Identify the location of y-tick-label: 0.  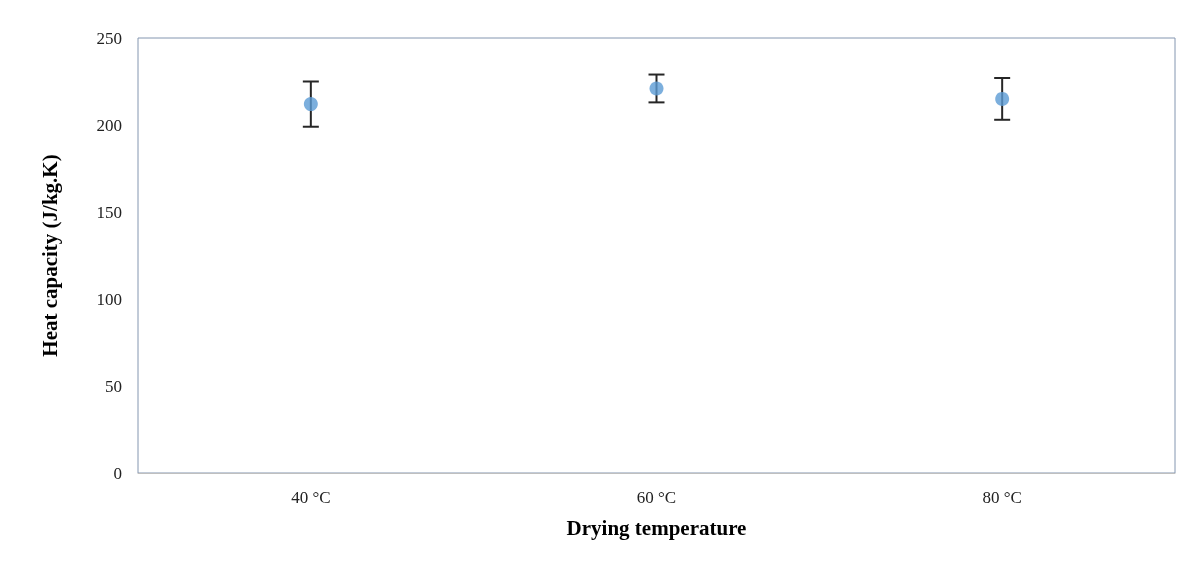
(117, 473).